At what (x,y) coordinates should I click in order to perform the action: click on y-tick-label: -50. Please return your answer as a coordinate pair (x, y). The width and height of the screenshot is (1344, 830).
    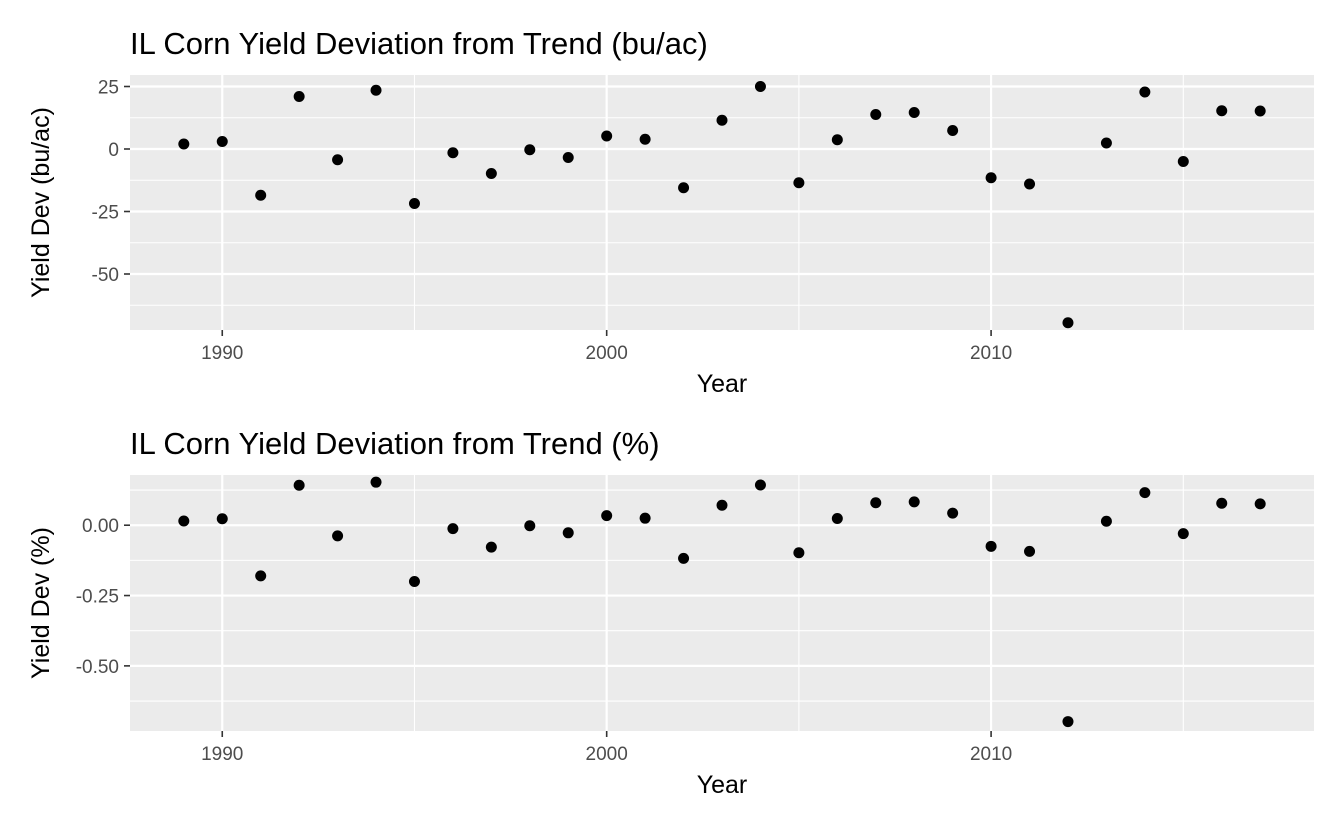
    Looking at the image, I should click on (105, 275).